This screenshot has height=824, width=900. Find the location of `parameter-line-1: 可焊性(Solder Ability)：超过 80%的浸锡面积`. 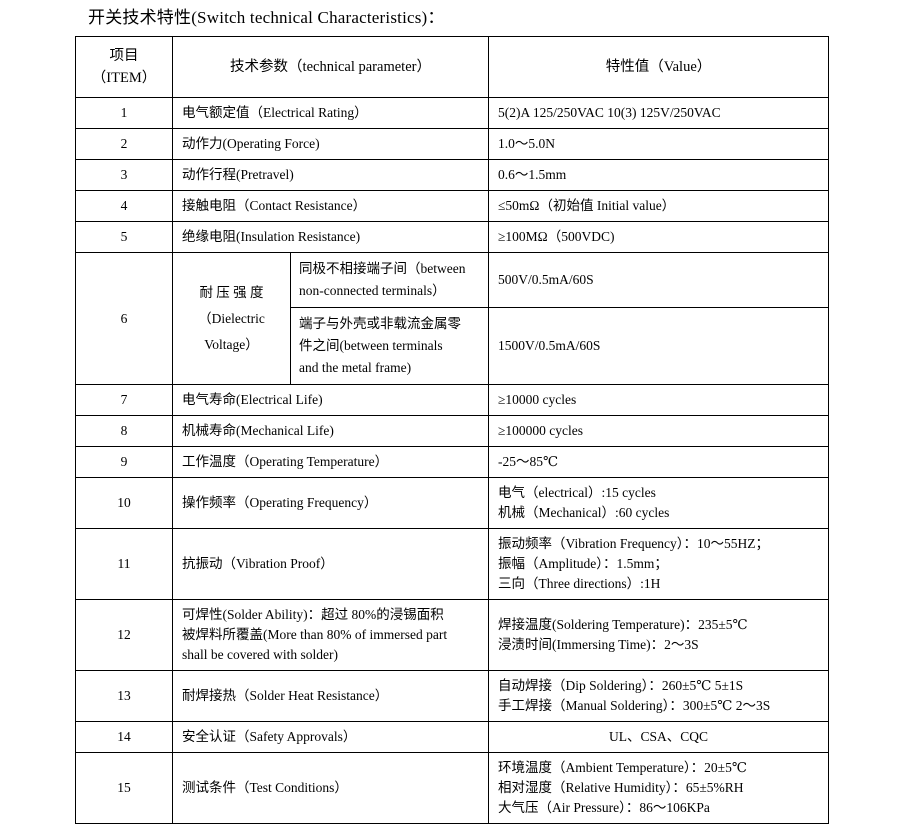

parameter-line-1: 可焊性(Solder Ability)：超过 80%的浸锡面积 is located at coordinates (313, 614).